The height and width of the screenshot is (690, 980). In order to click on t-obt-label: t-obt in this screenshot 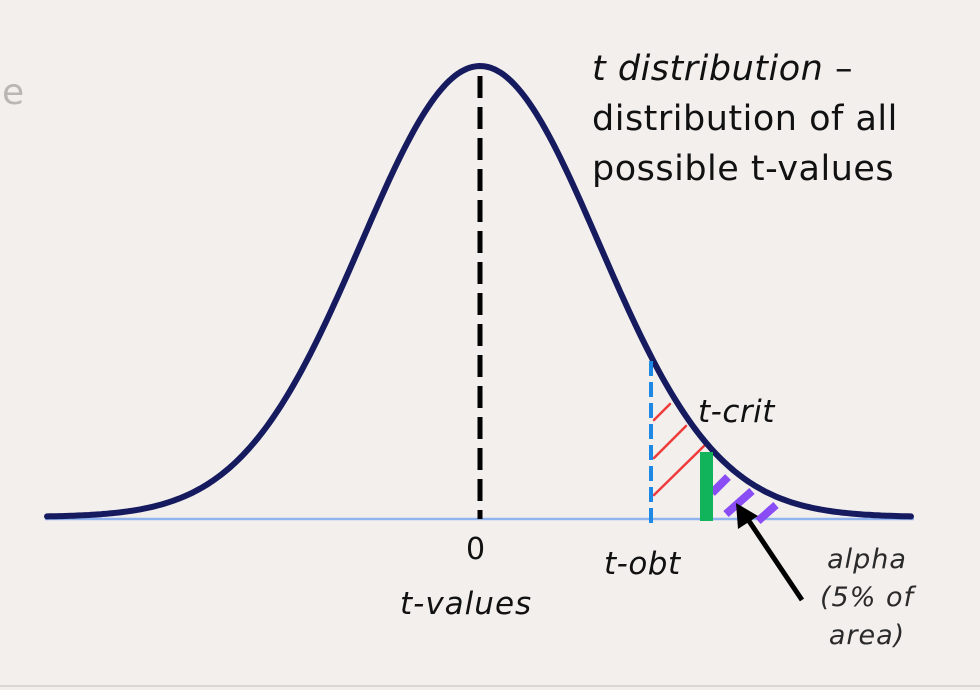, I will do `click(642, 564)`.